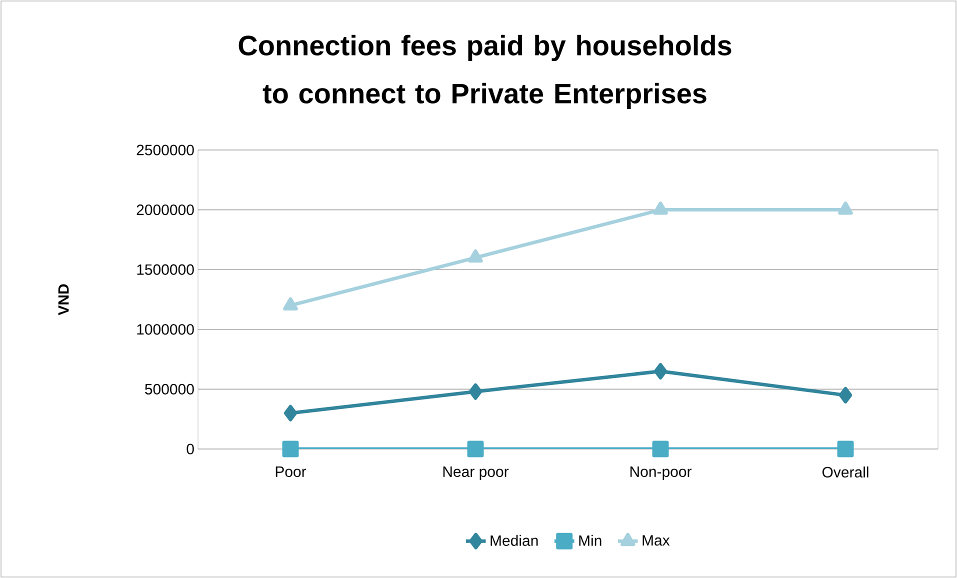 The width and height of the screenshot is (957, 578). I want to click on x-tick-label: Poor, so click(291, 471).